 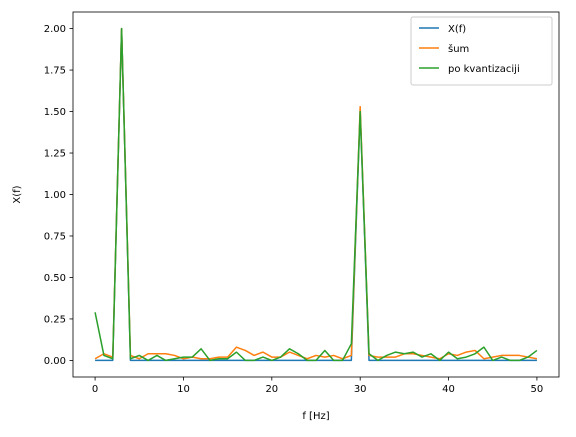 What do you see at coordinates (95, 389) in the screenshot?
I see `x-tick-label: 0` at bounding box center [95, 389].